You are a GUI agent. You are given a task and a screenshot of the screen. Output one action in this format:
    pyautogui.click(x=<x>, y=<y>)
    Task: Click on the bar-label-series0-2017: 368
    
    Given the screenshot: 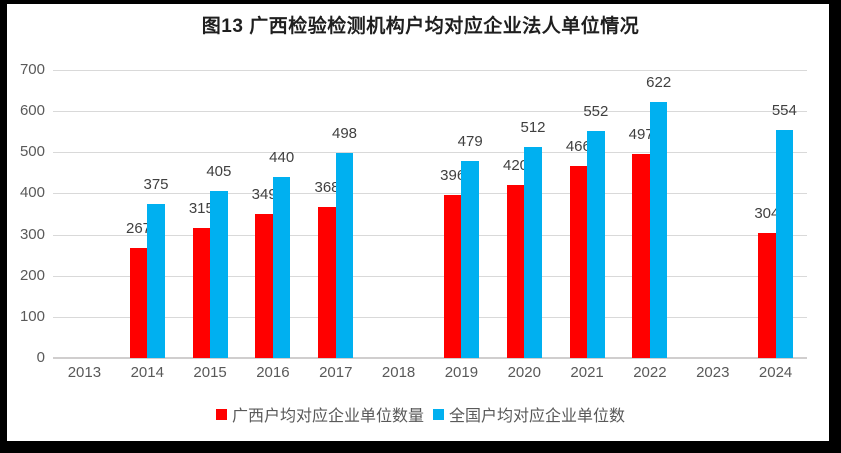 What is the action you would take?
    pyautogui.click(x=327, y=187)
    